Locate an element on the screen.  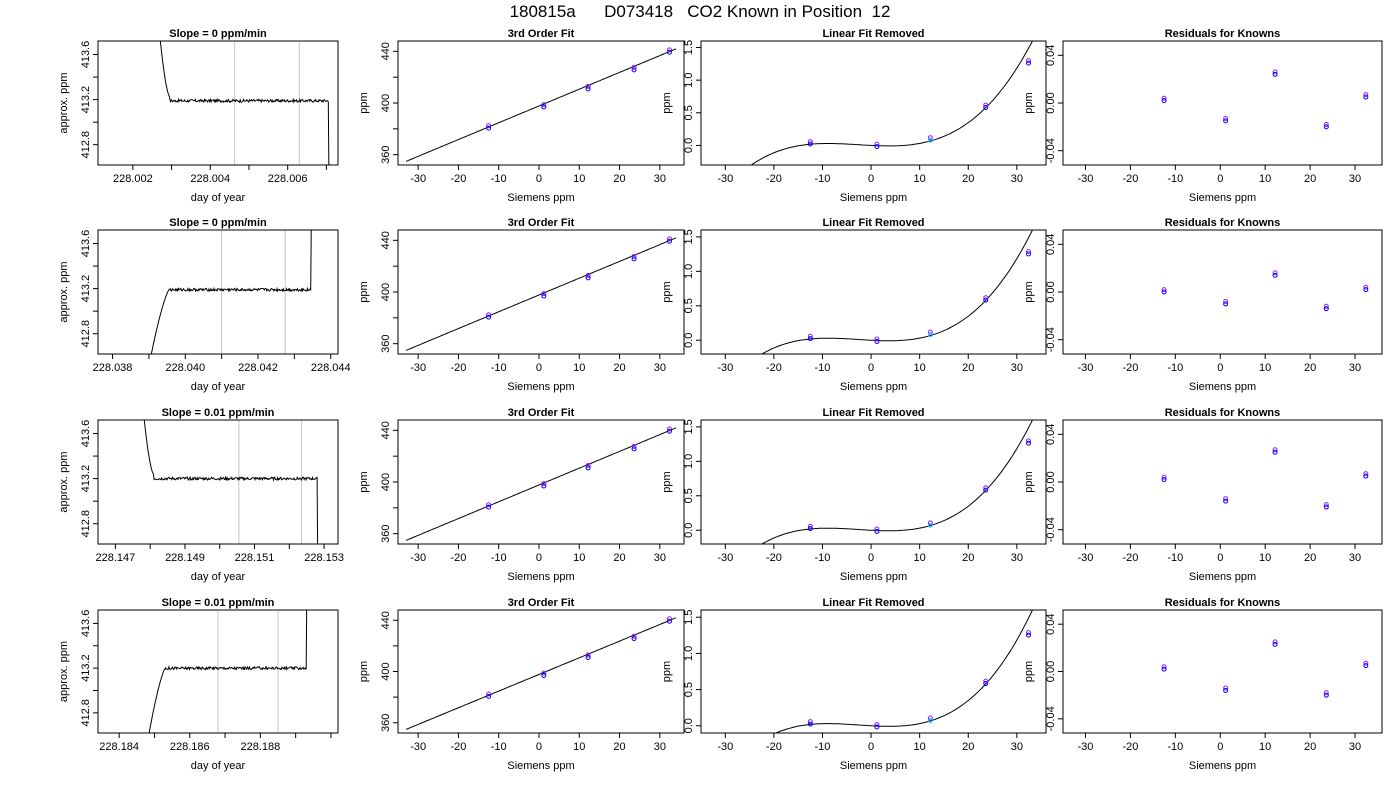
x-tick-label: 228.044 is located at coordinates (331, 368).